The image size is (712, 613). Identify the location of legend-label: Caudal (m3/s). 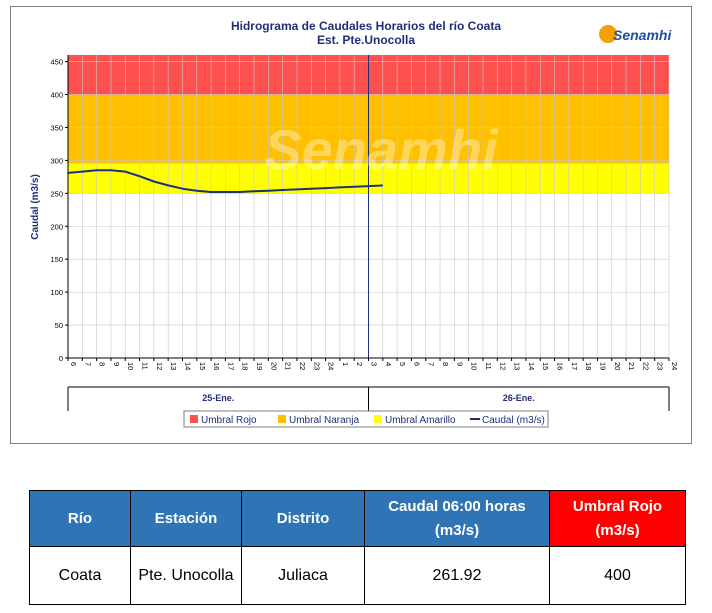
(513, 420).